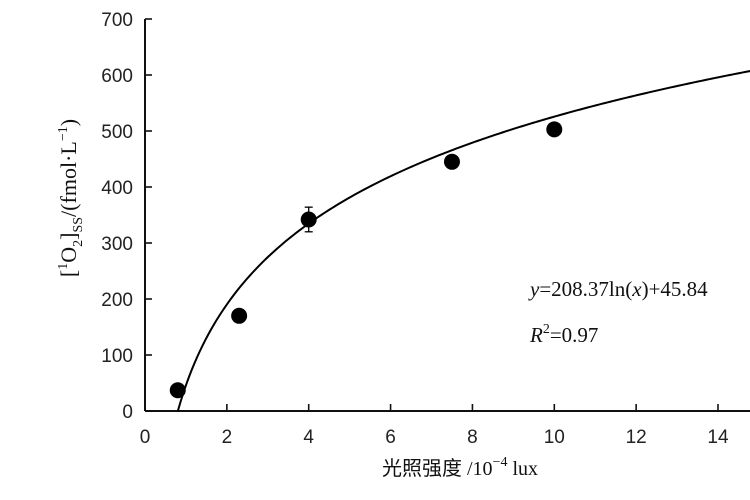  What do you see at coordinates (390, 437) in the screenshot?
I see `x-tick-label: 6` at bounding box center [390, 437].